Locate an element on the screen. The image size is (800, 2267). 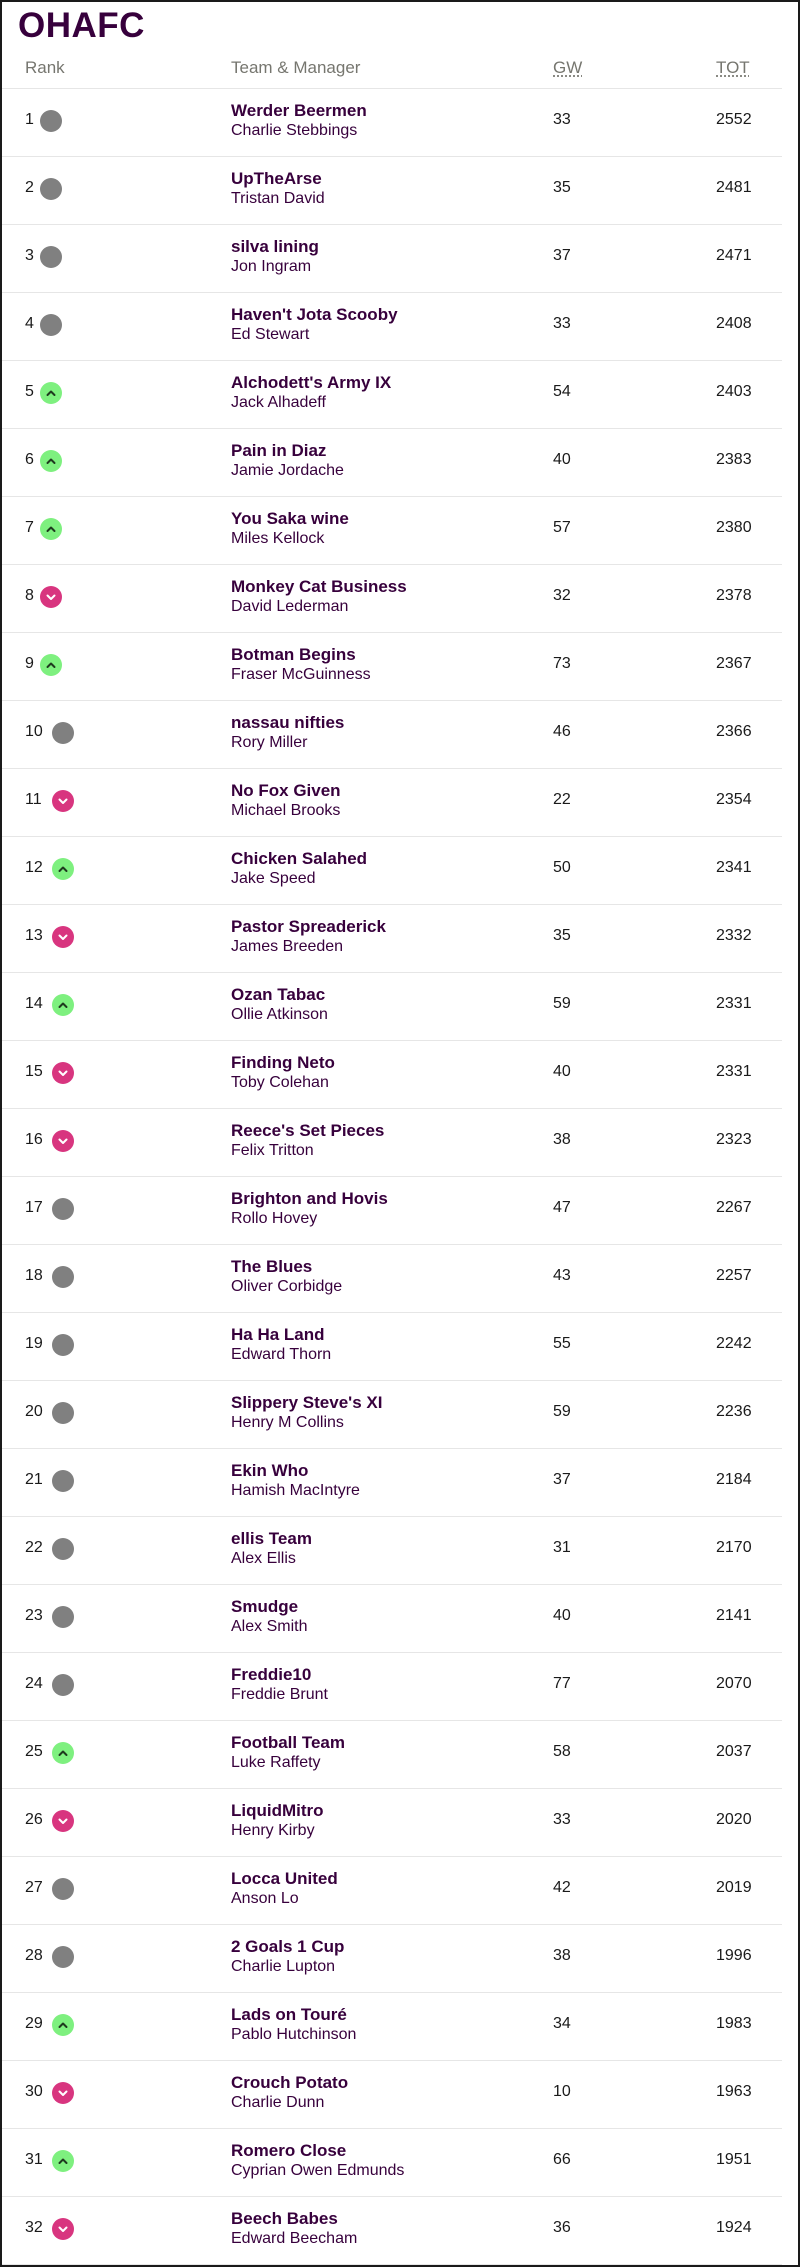
team-name: 2 Goals 1 Cup is located at coordinates (288, 1946).